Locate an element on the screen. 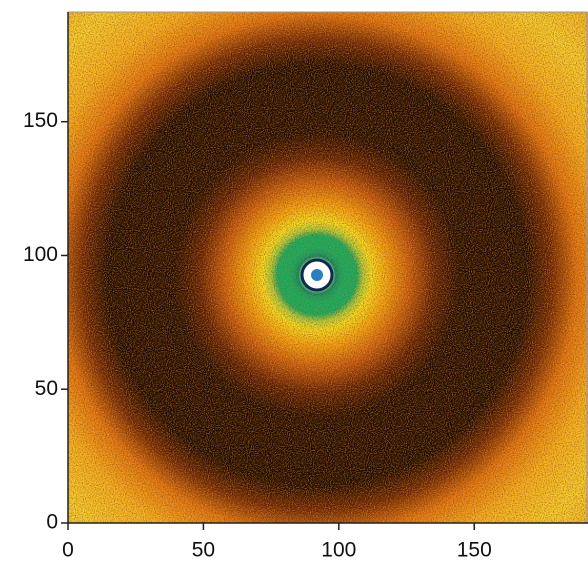 Image resolution: width=588 pixels, height=574 pixels. y-tick-label: 150 is located at coordinates (40, 120).